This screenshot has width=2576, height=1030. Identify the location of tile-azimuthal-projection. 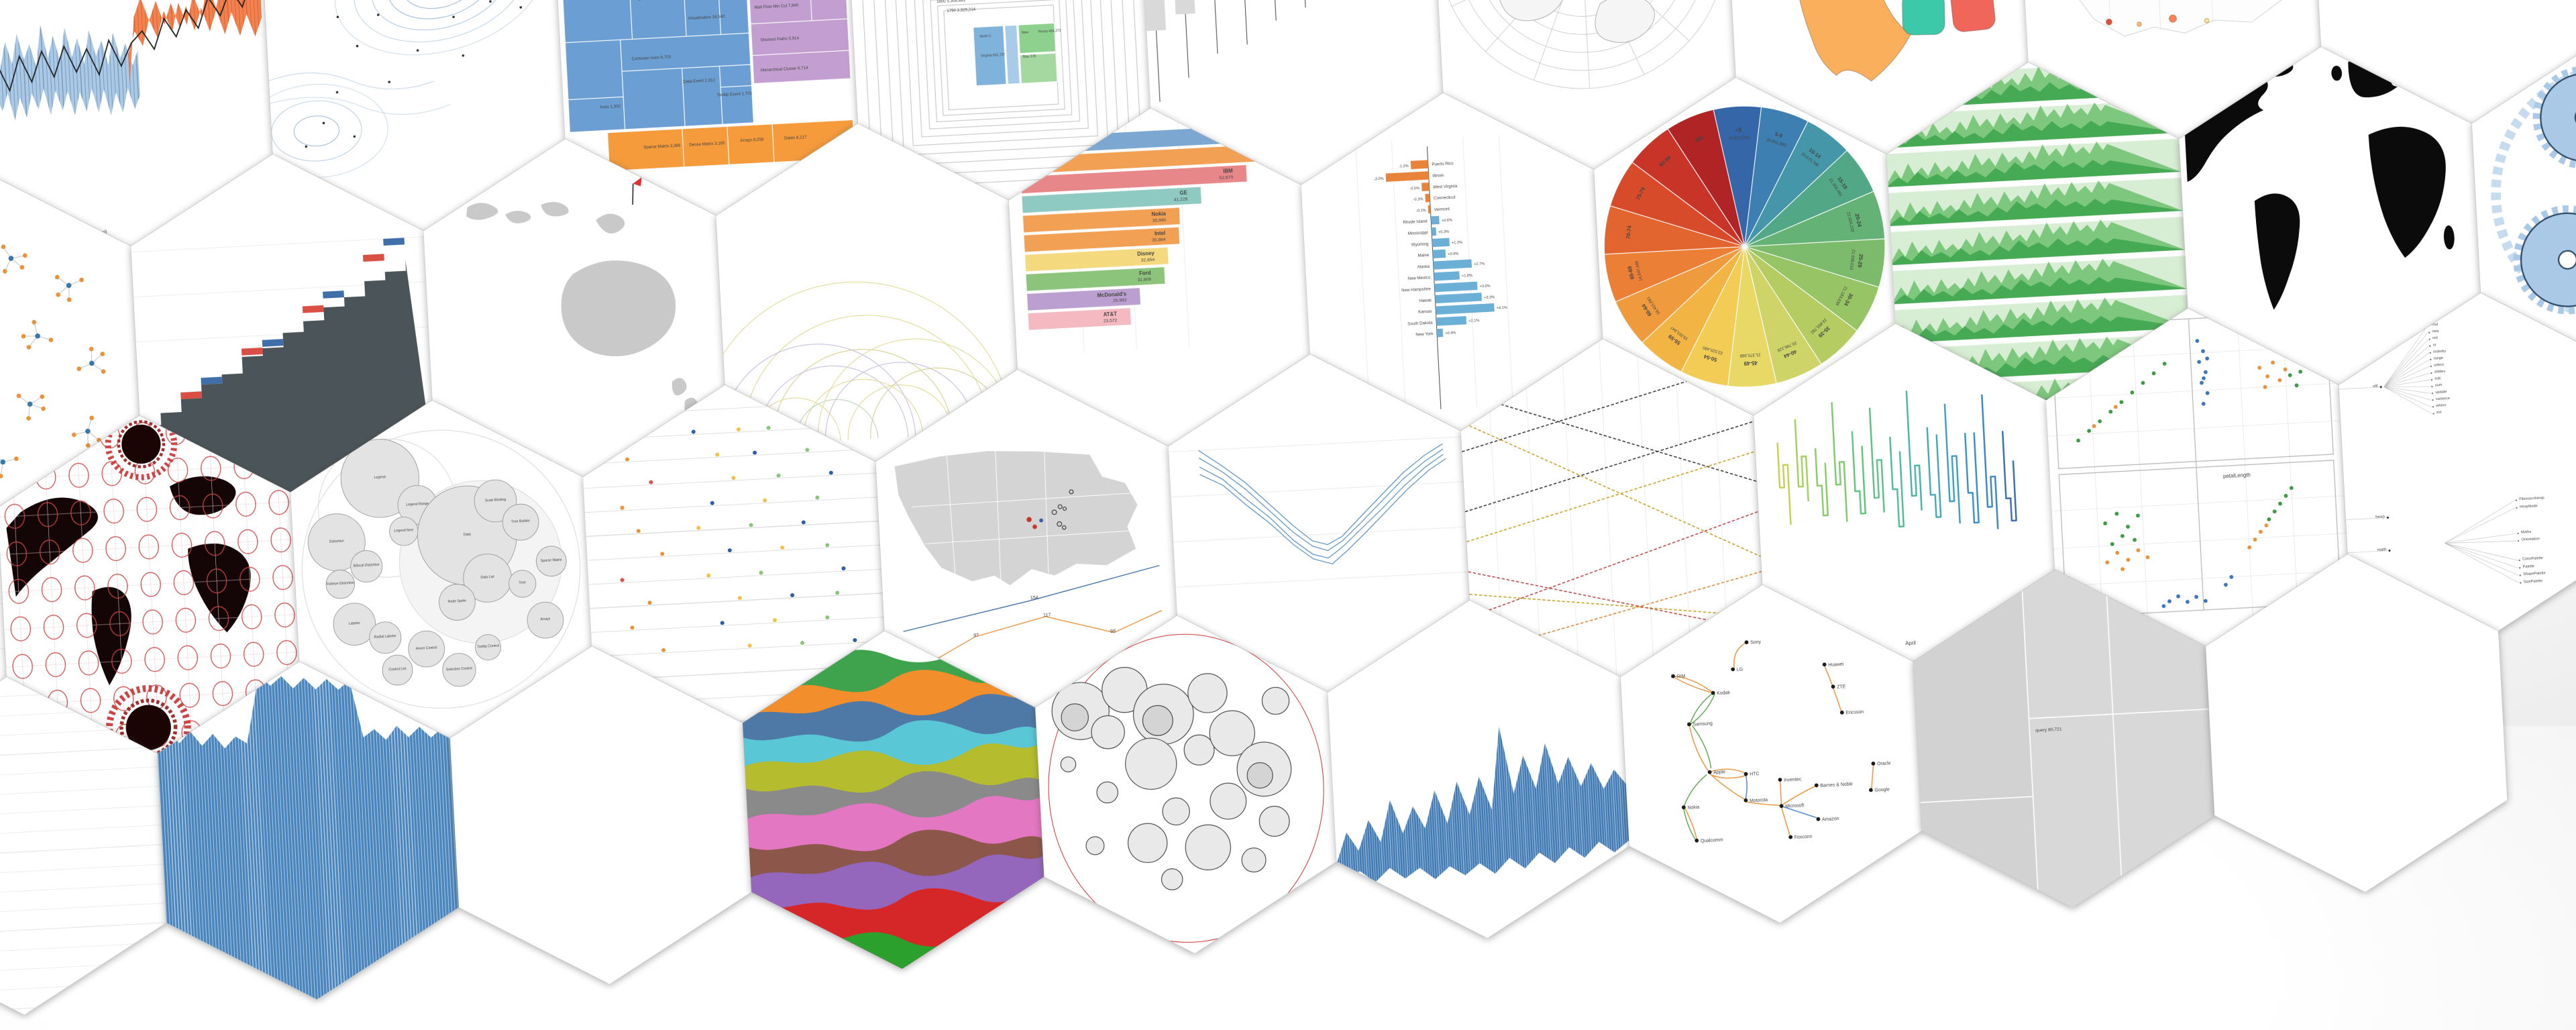
(1585, 88).